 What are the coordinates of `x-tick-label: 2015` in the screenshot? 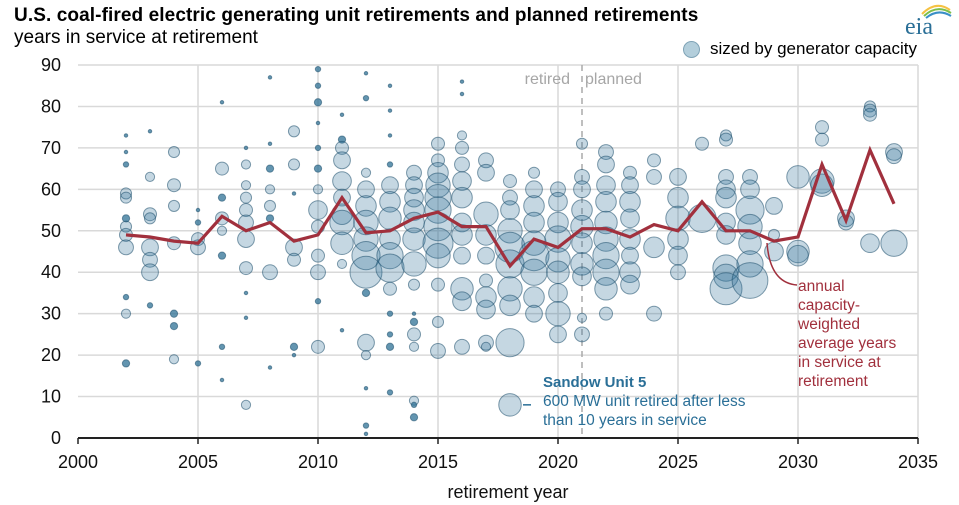 It's located at (438, 462).